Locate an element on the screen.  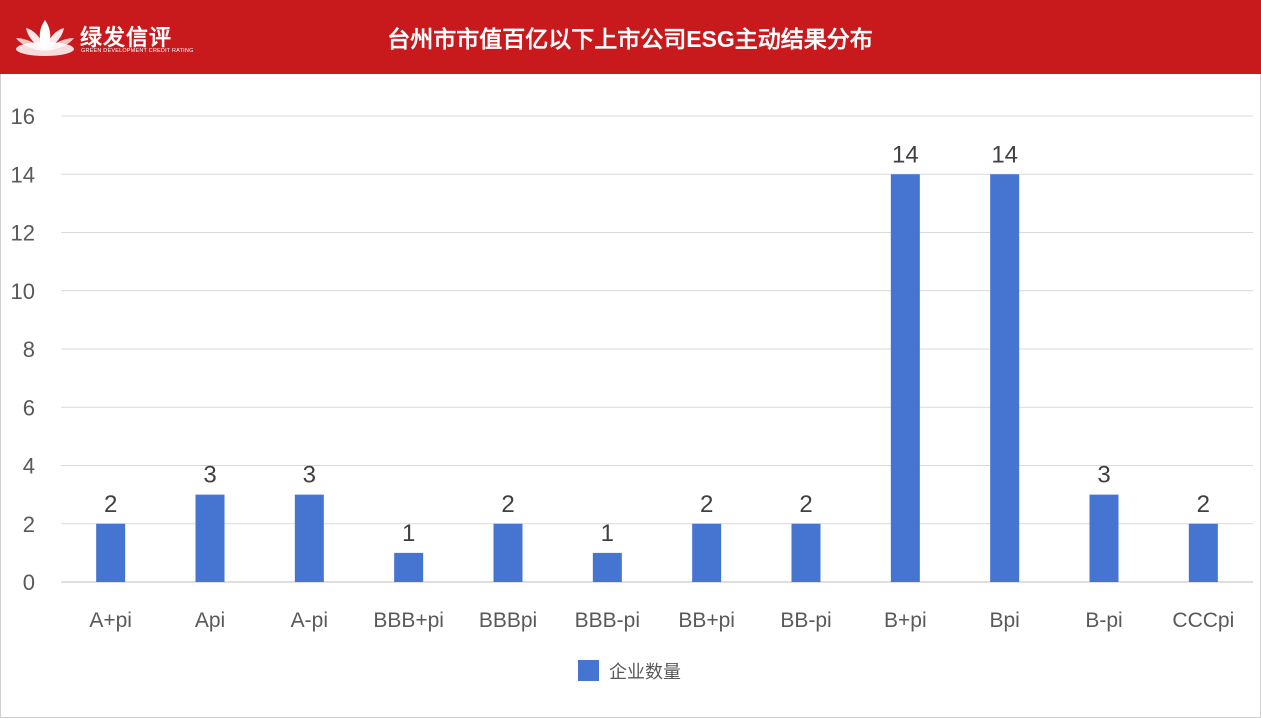
y-tick-label: 0 is located at coordinates (29, 582).